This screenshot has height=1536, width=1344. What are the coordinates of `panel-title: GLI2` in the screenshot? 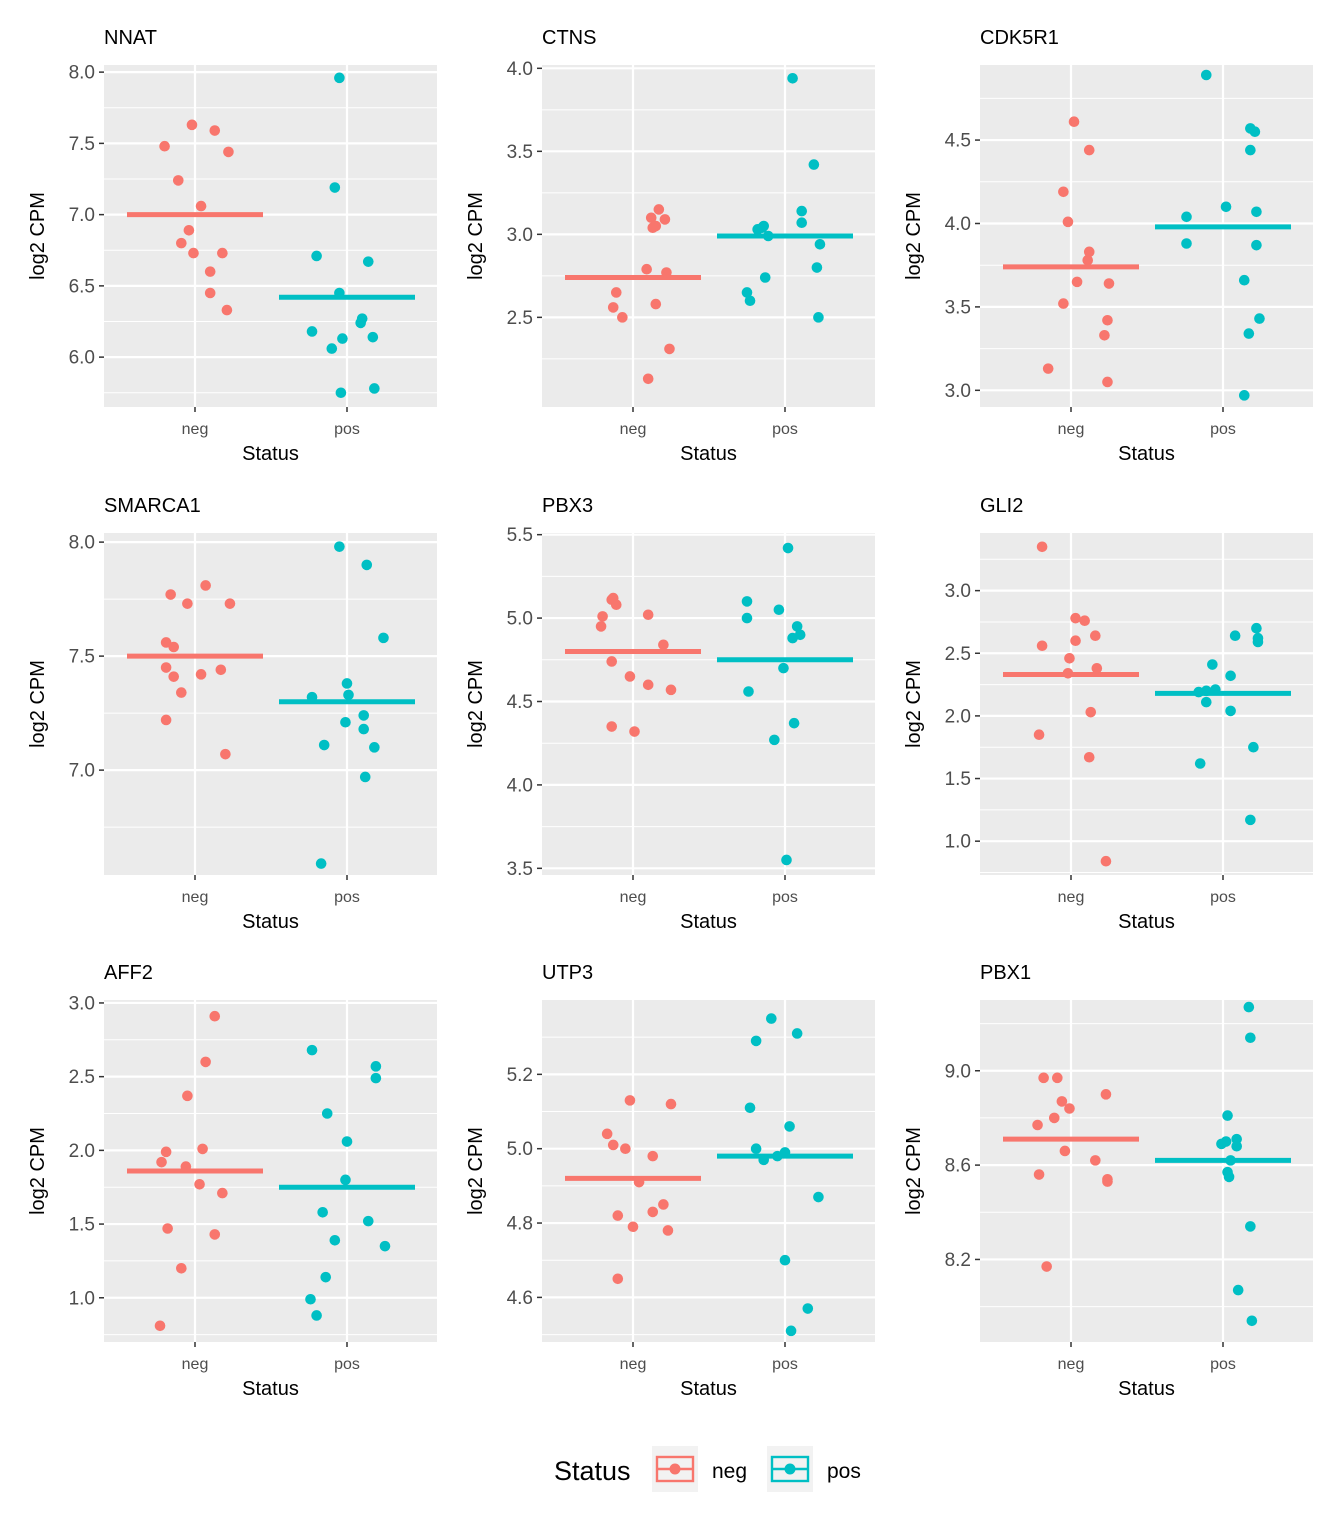 It's located at (1001, 506).